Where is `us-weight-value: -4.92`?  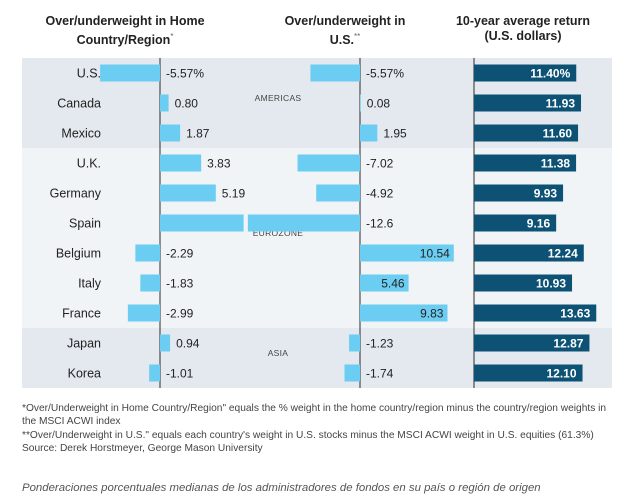
us-weight-value: -4.92 is located at coordinates (380, 194).